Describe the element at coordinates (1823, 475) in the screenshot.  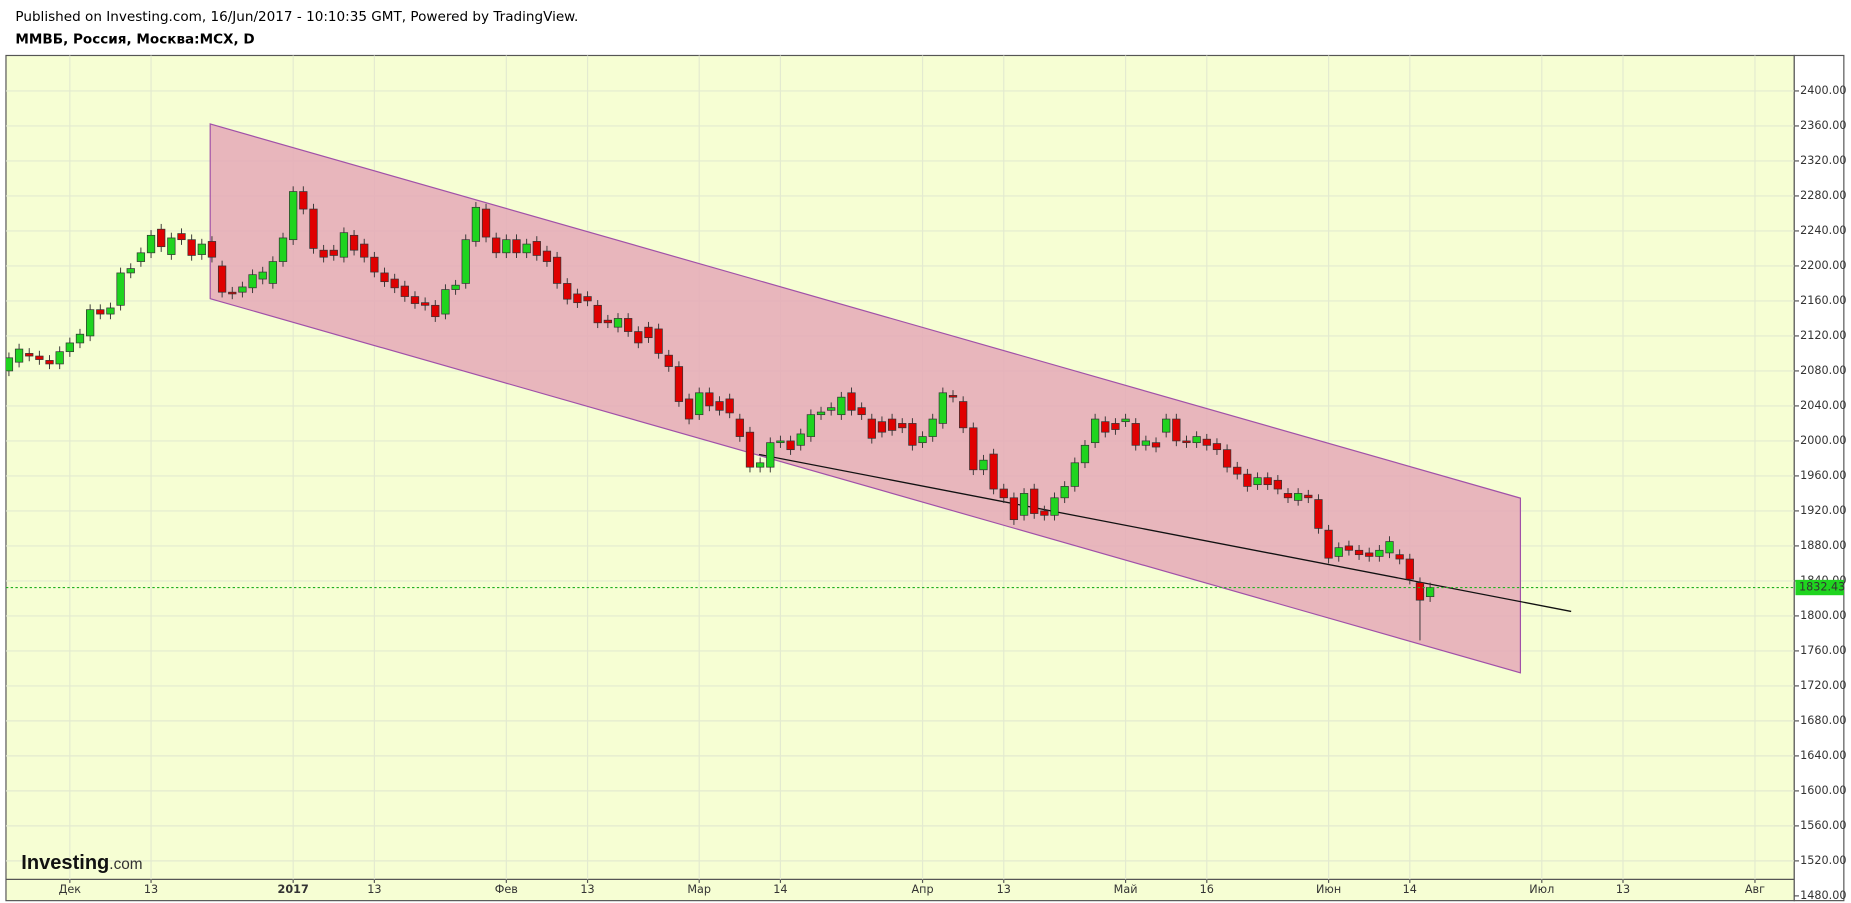
I see `y-tick-label: 1960.00` at that location.